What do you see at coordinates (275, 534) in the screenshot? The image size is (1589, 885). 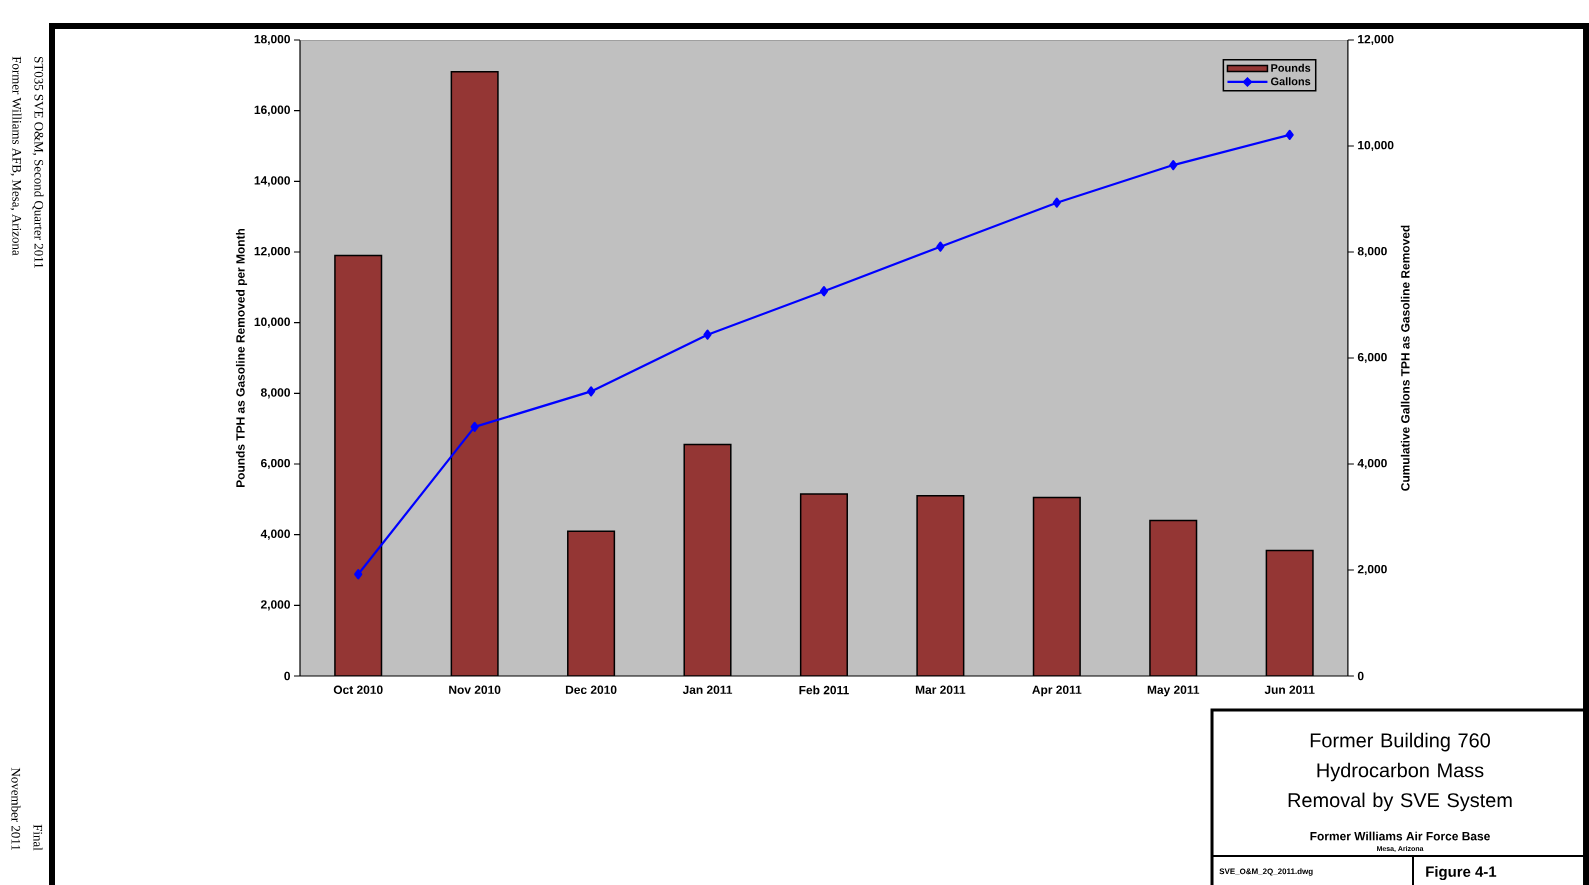 I see `y-tick-label: 4,000` at bounding box center [275, 534].